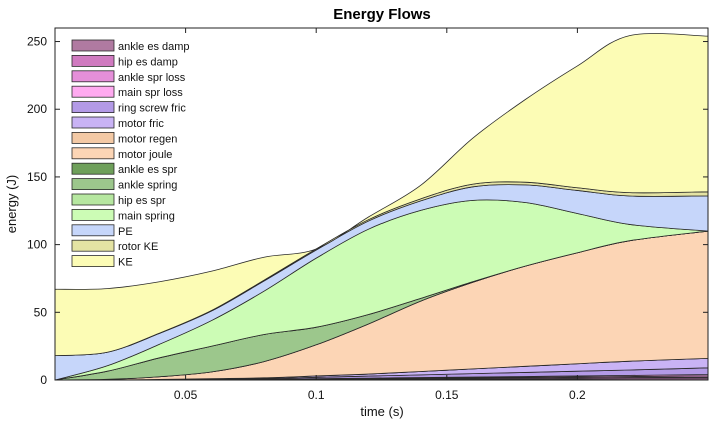 The image size is (709, 425). Describe the element at coordinates (93, 168) in the screenshot. I see `legend-swatch-ankle-es-spr` at that location.